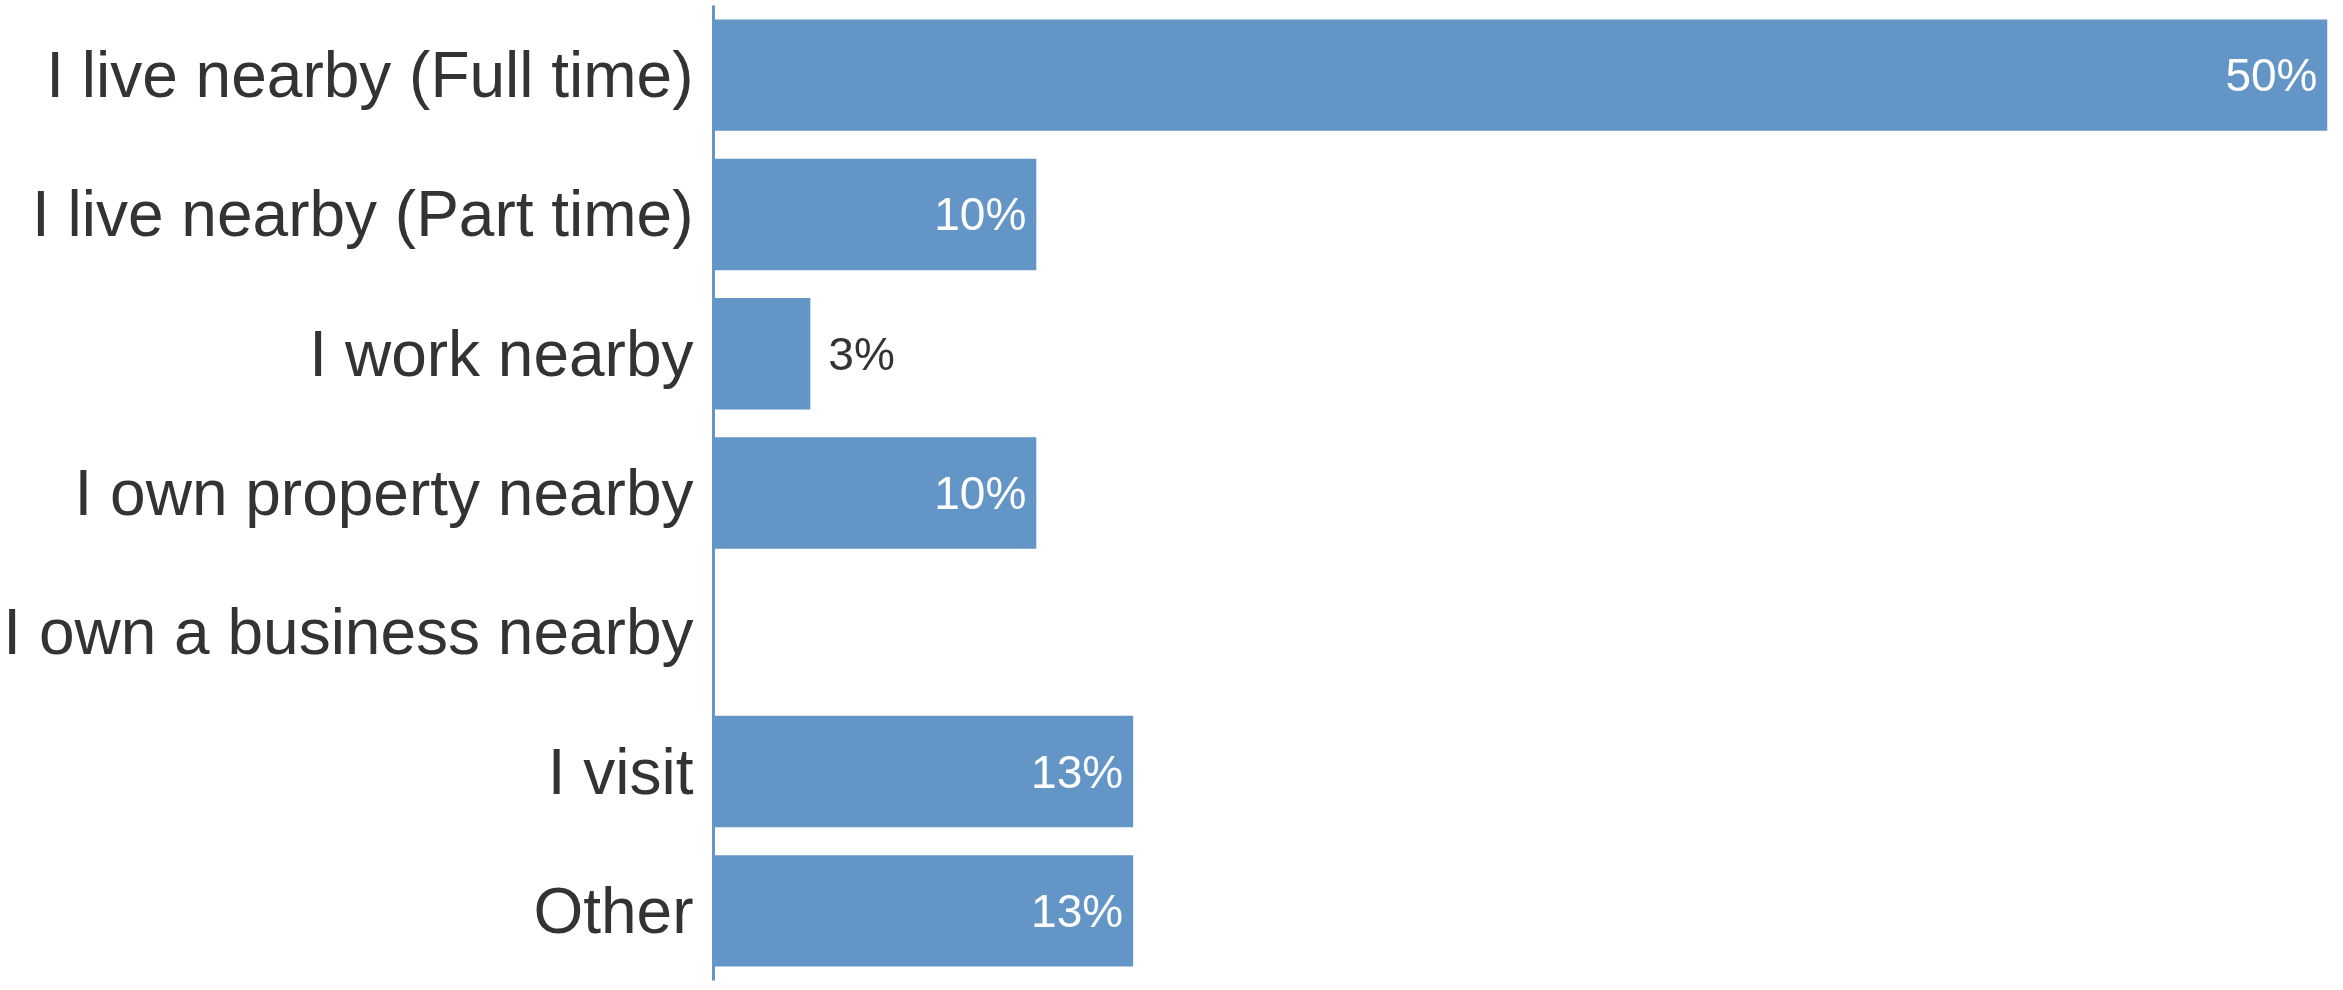  What do you see at coordinates (2271, 75) in the screenshot?
I see `data-label: 50%` at bounding box center [2271, 75].